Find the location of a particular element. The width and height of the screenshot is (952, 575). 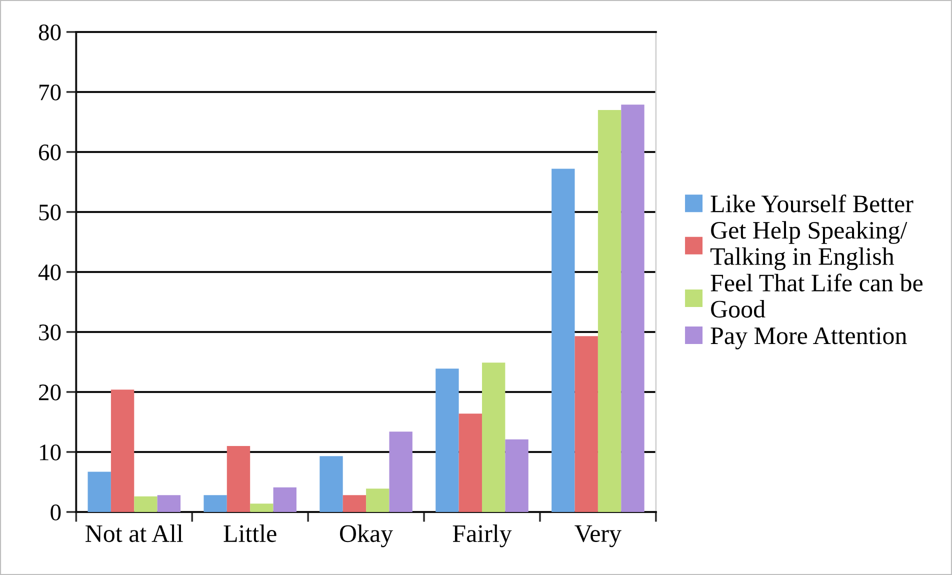

x-tick-label: Little is located at coordinates (250, 533).